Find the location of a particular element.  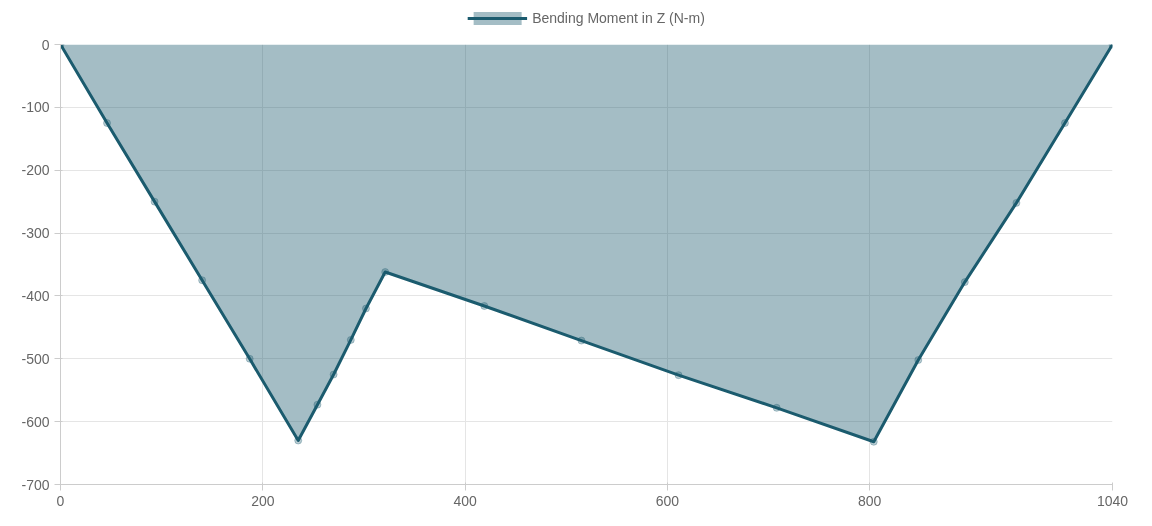

x-tick-label: 800 is located at coordinates (870, 500).